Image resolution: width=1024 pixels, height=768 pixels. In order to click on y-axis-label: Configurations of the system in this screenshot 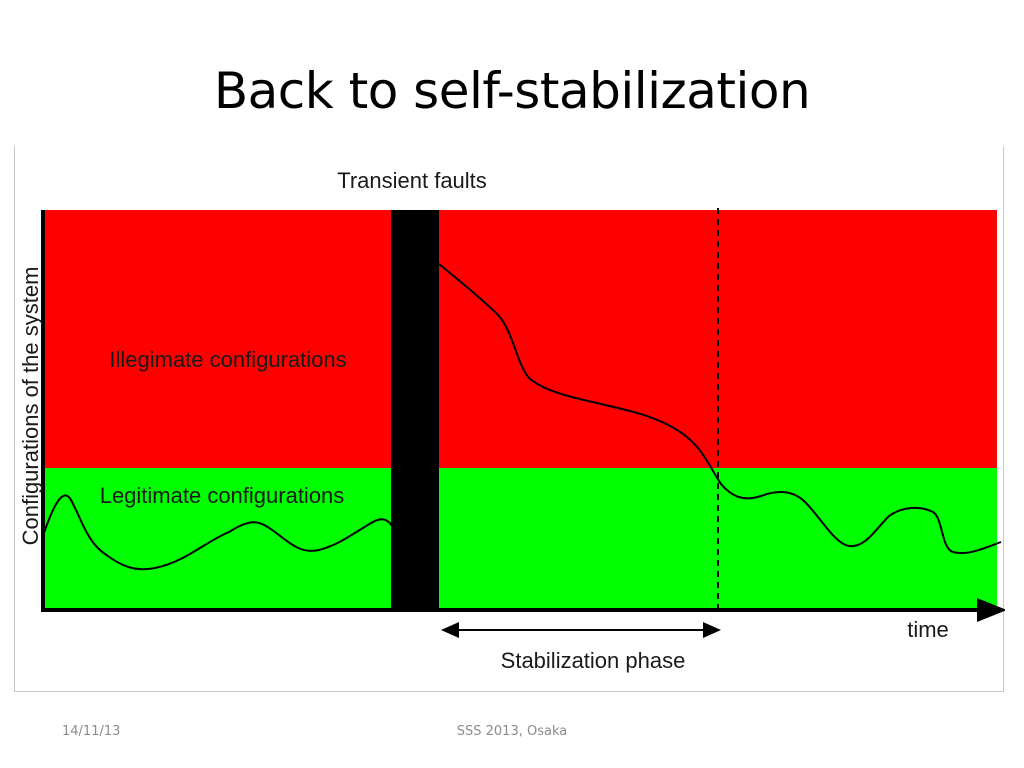, I will do `click(30, 406)`.